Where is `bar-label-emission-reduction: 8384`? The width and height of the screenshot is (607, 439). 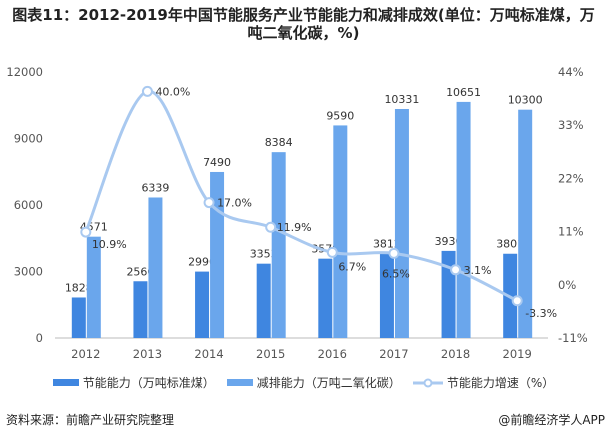
bar-label-emission-reduction: 8384 is located at coordinates (279, 142).